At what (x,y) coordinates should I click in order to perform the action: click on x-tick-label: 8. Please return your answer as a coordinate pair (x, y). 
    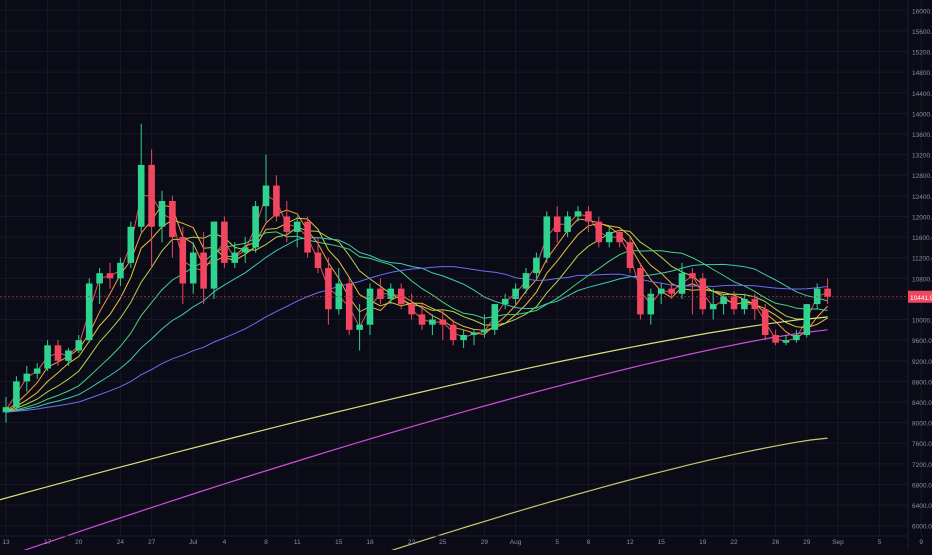
    Looking at the image, I should click on (589, 542).